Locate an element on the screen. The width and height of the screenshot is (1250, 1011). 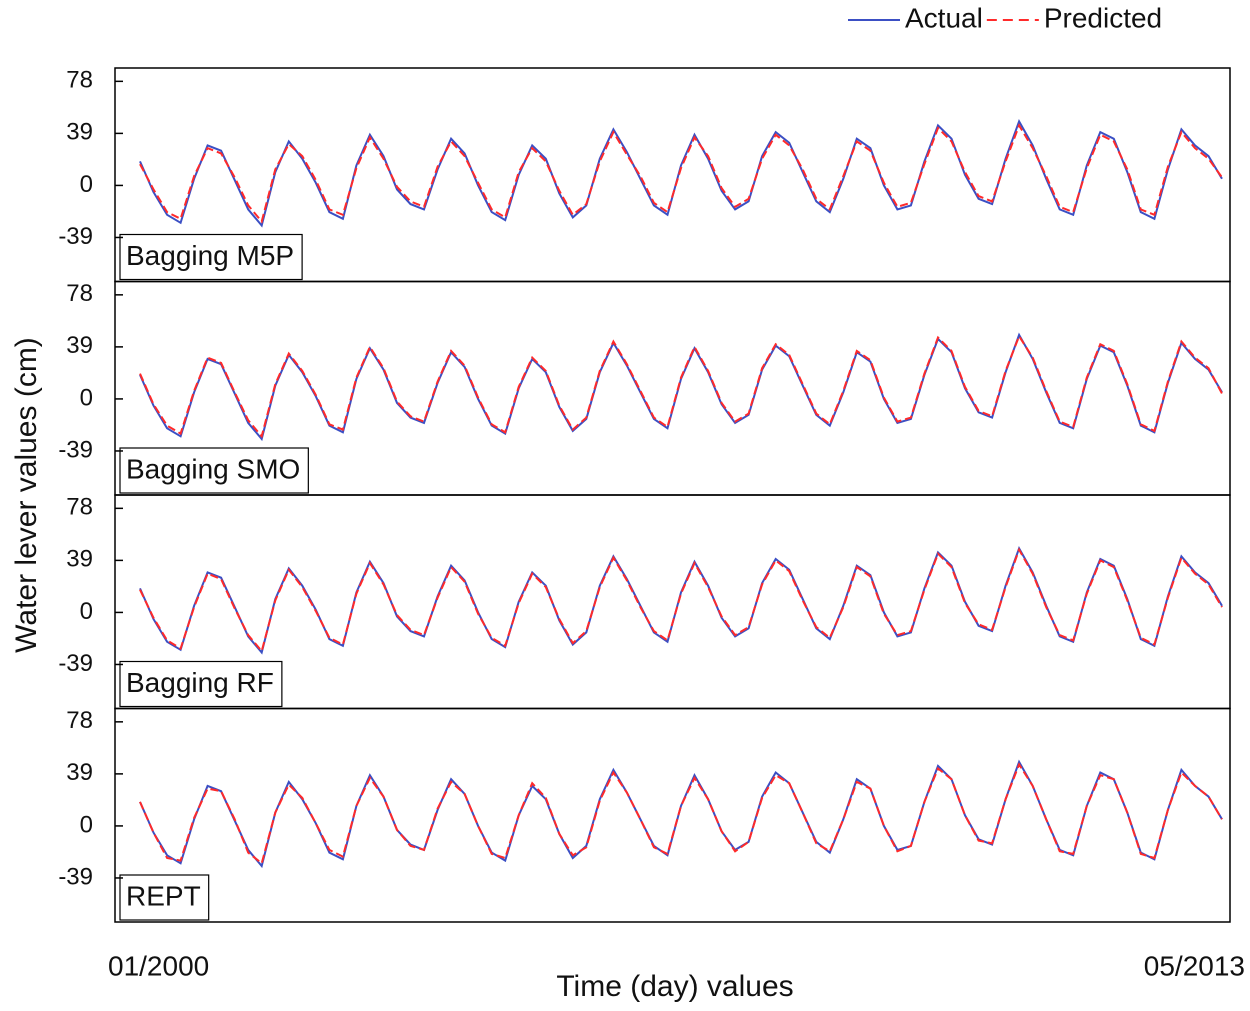
panel-label: REPT is located at coordinates (163, 895).